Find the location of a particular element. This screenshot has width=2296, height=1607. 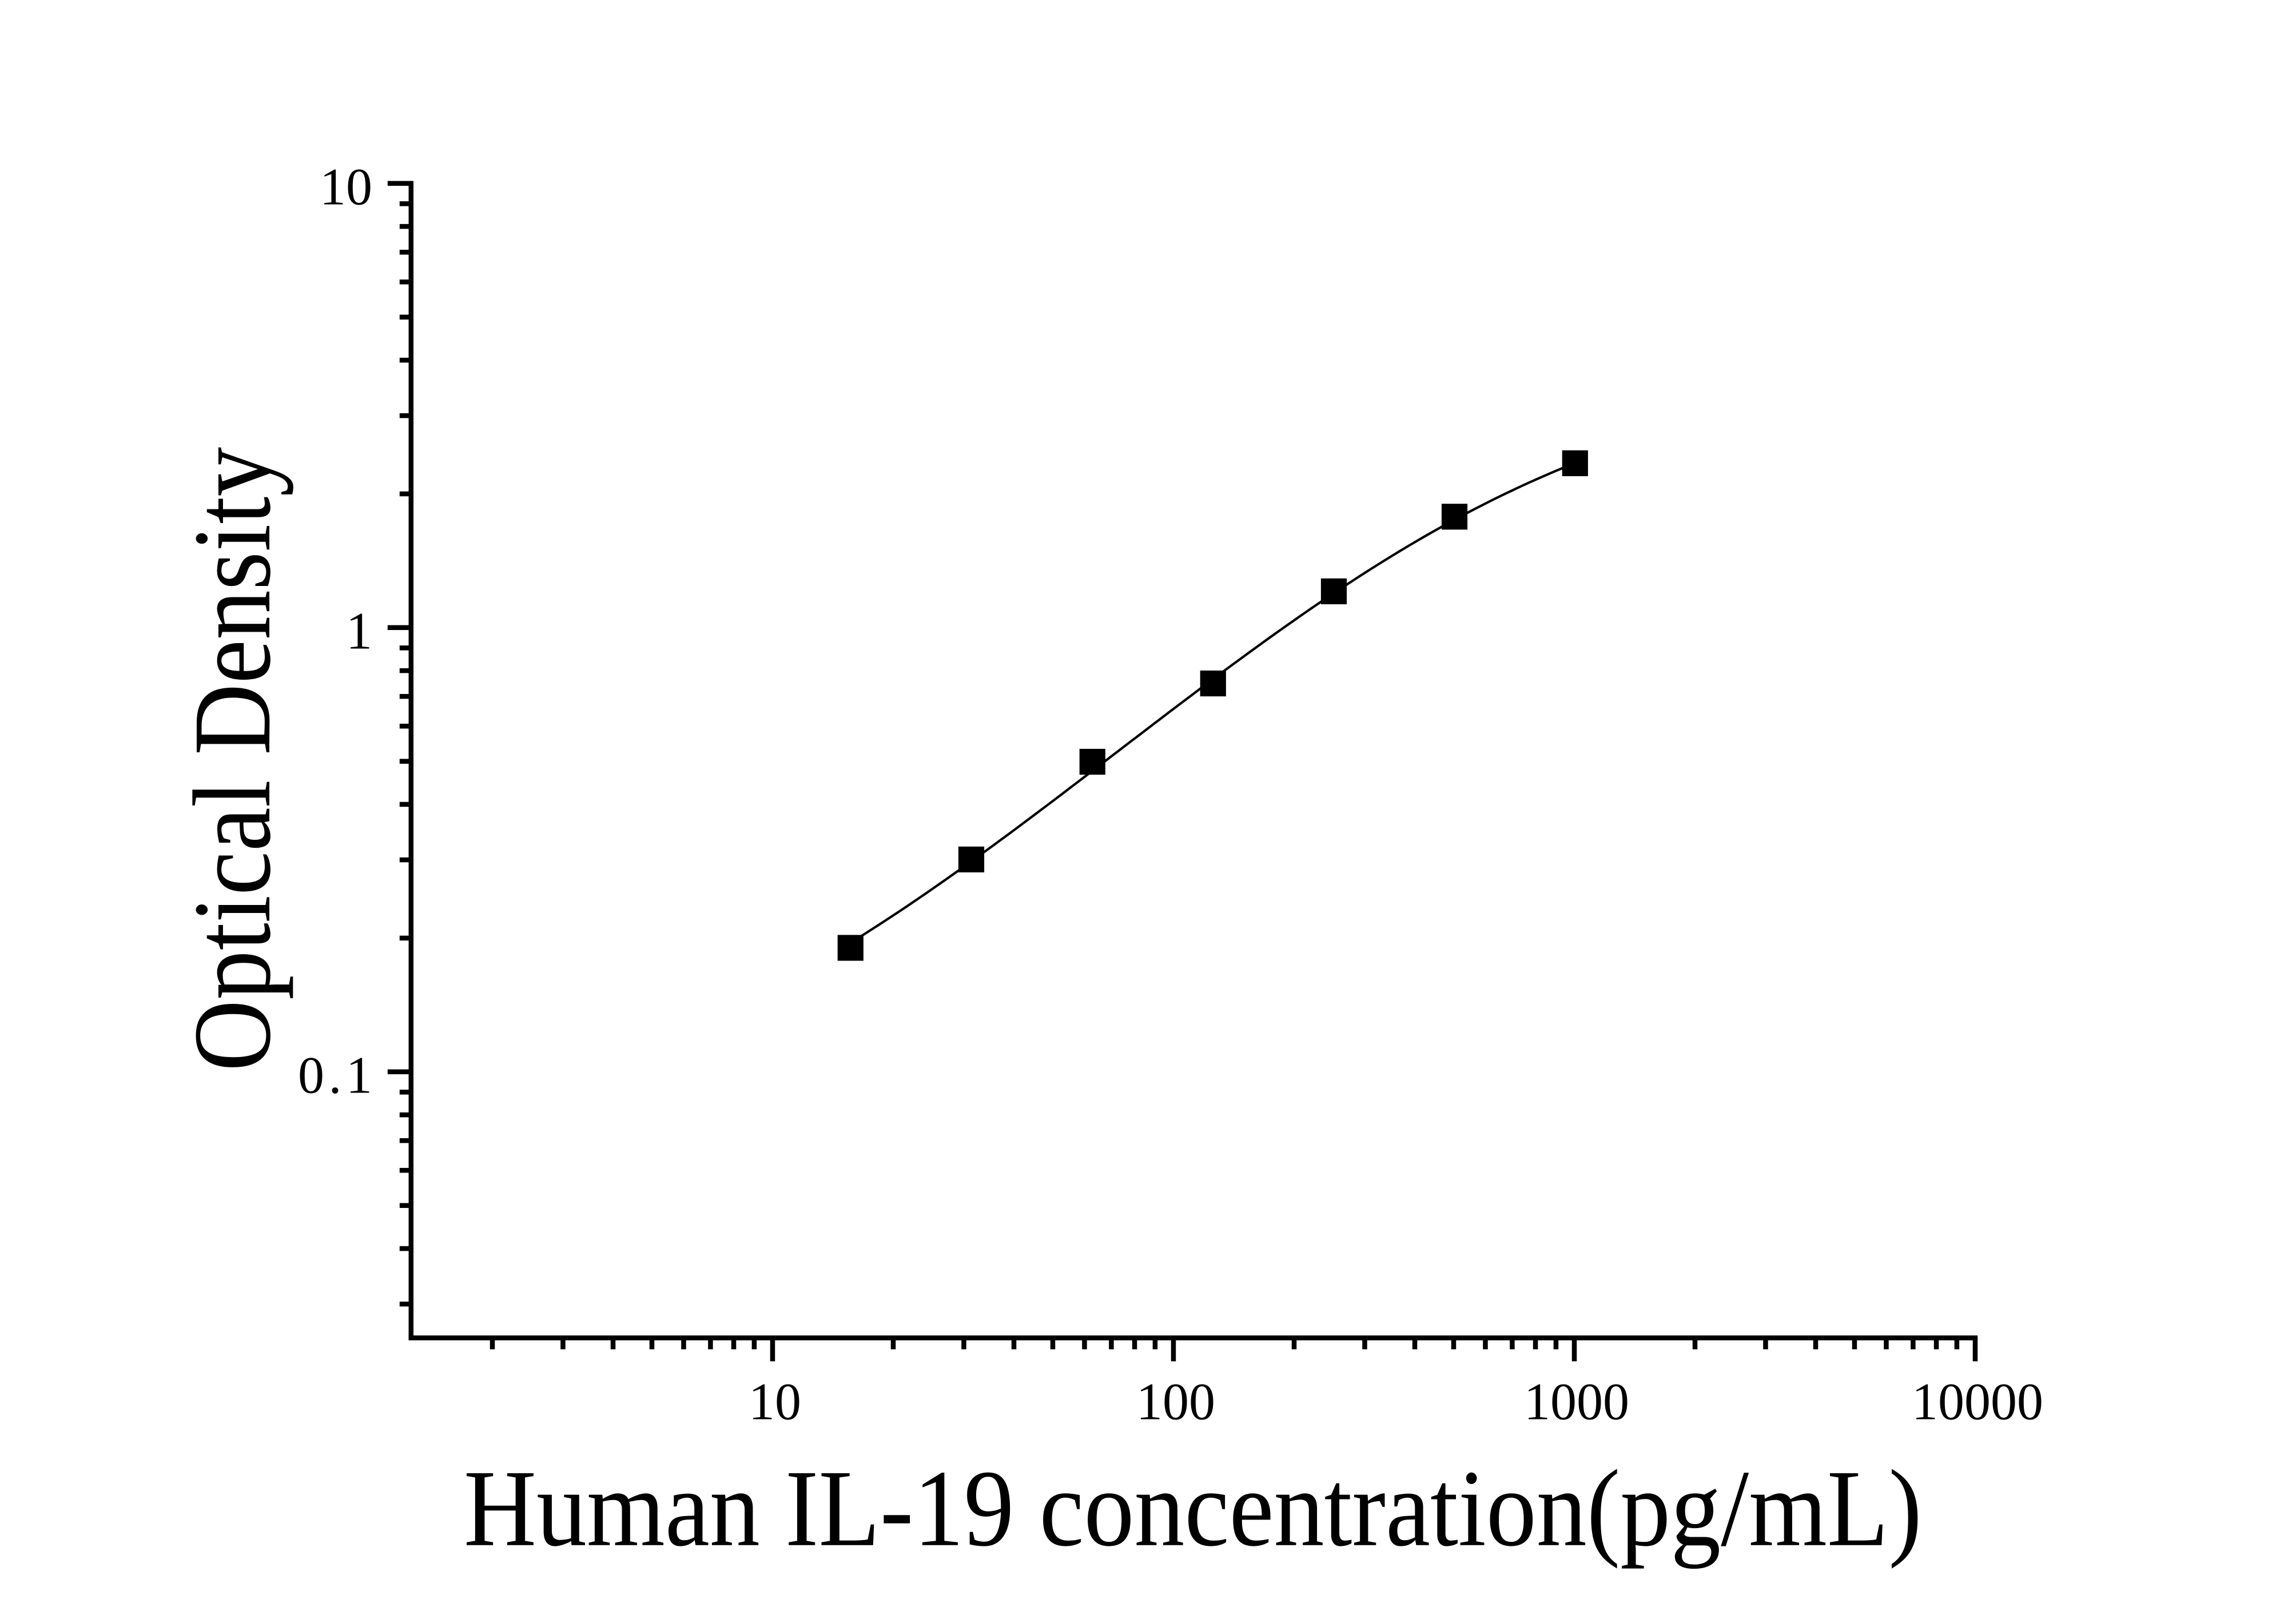

svg-text: 0.1 is located at coordinates (335, 1075).